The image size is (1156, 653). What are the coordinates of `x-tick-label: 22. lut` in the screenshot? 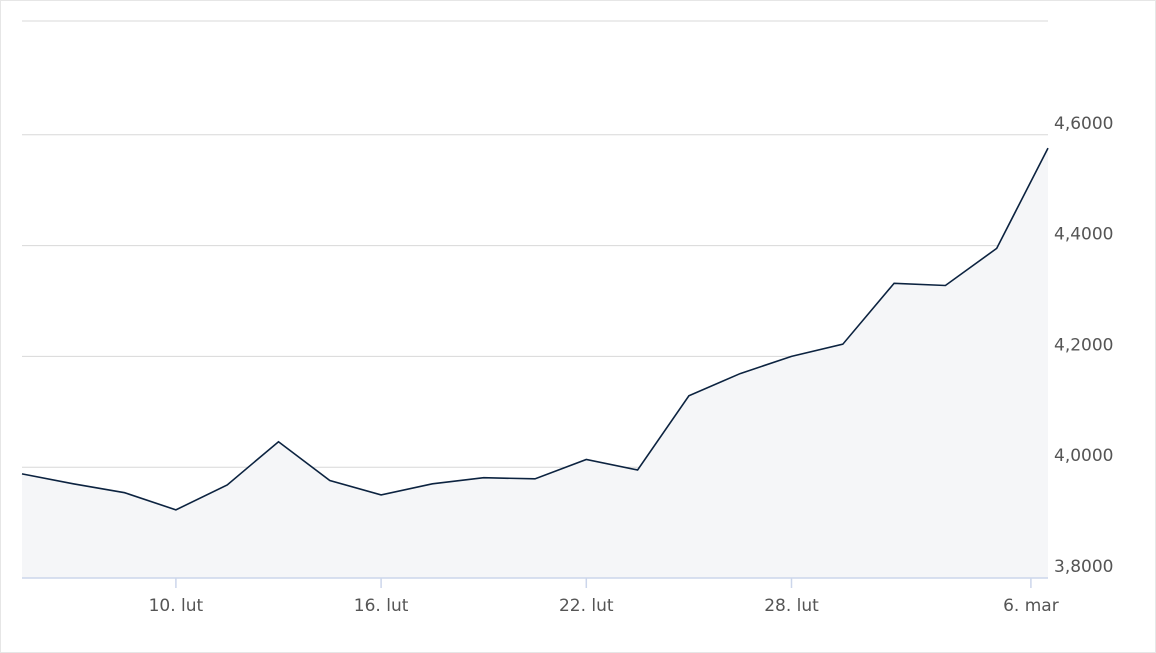 It's located at (586, 606).